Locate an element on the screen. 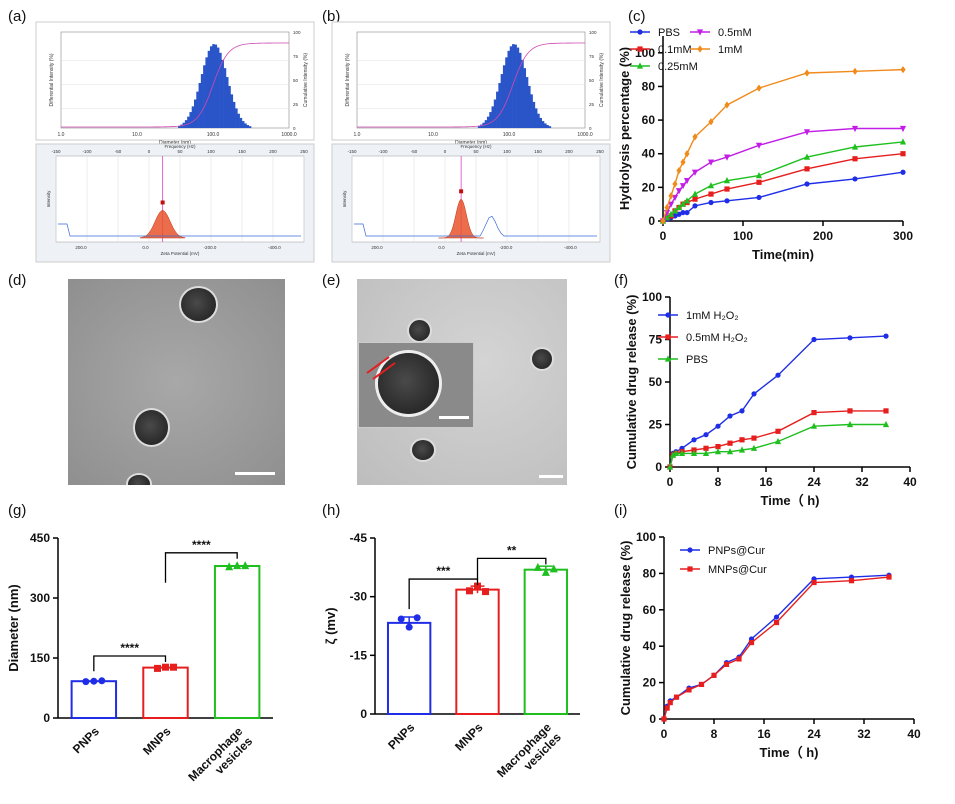 This screenshot has height=804, width=955. right-tick-label: 0 is located at coordinates (294, 128).